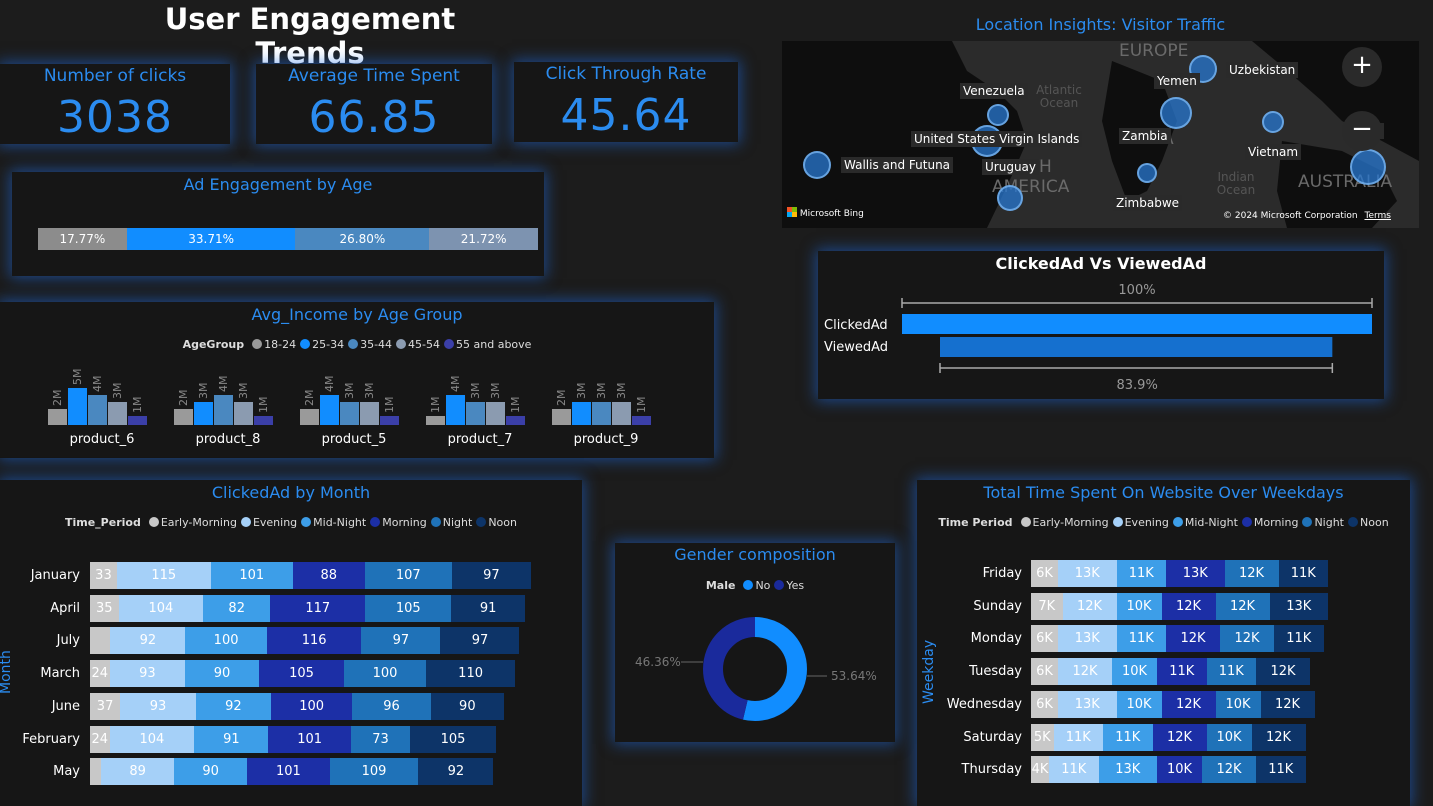 Image resolution: width=1433 pixels, height=806 pixels. Describe the element at coordinates (103, 575) in the screenshot. I see `bar-segment: 33` at that location.